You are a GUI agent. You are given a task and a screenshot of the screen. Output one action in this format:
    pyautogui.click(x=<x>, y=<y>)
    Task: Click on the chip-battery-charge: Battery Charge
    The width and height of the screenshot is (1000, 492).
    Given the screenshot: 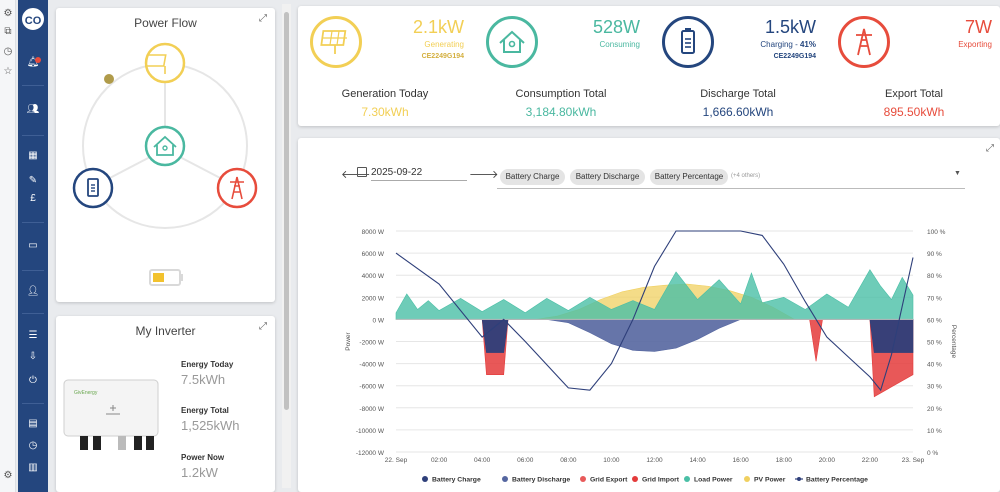 What is the action you would take?
    pyautogui.click(x=532, y=177)
    